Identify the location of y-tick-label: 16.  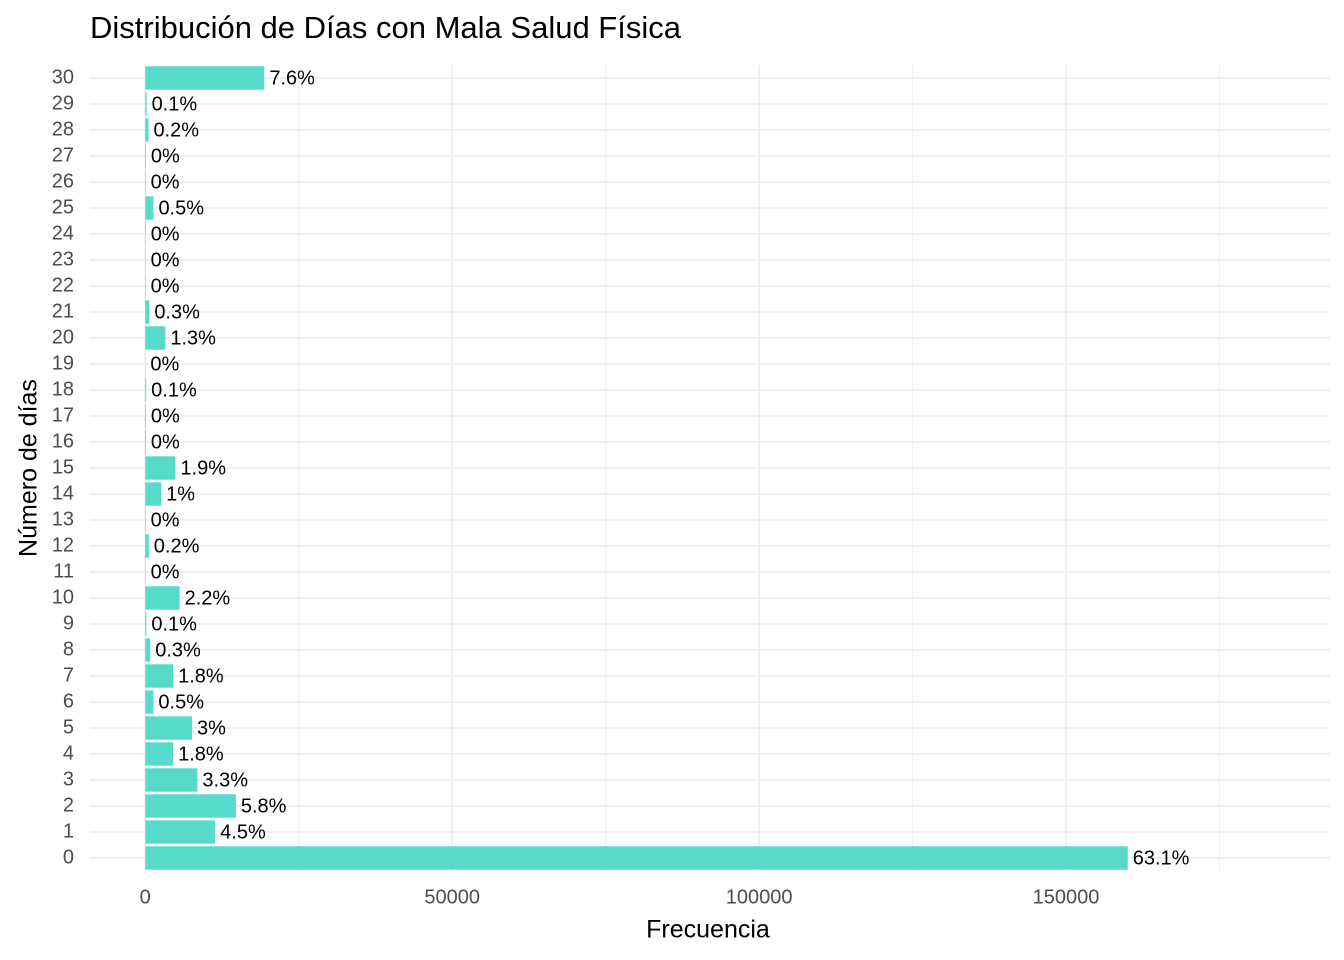
(63, 441).